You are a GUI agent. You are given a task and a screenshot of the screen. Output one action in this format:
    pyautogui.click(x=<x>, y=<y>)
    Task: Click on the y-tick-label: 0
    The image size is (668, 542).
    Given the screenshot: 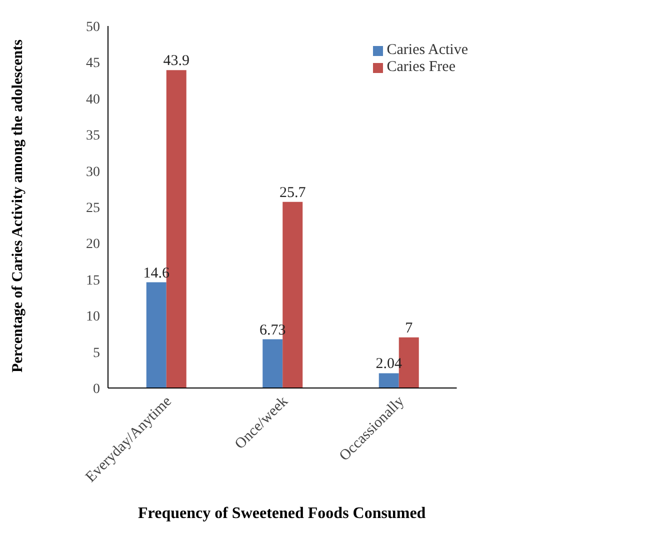 What is the action you would take?
    pyautogui.click(x=96, y=389)
    